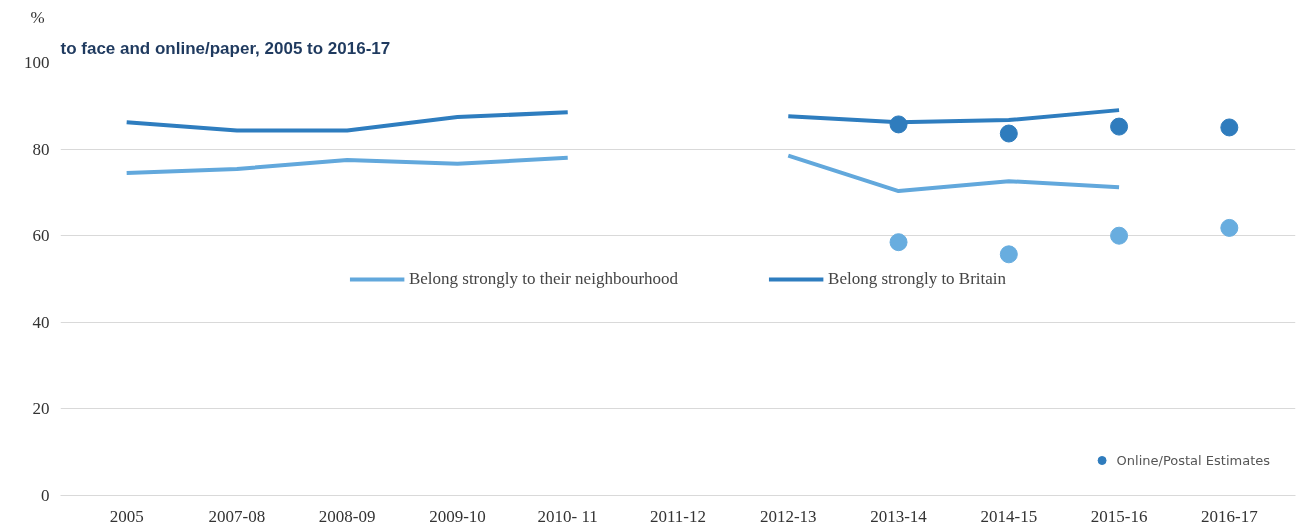 The image size is (1304, 532). What do you see at coordinates (1193, 460) in the screenshot?
I see `legend-label: Online/Postal Estimates` at bounding box center [1193, 460].